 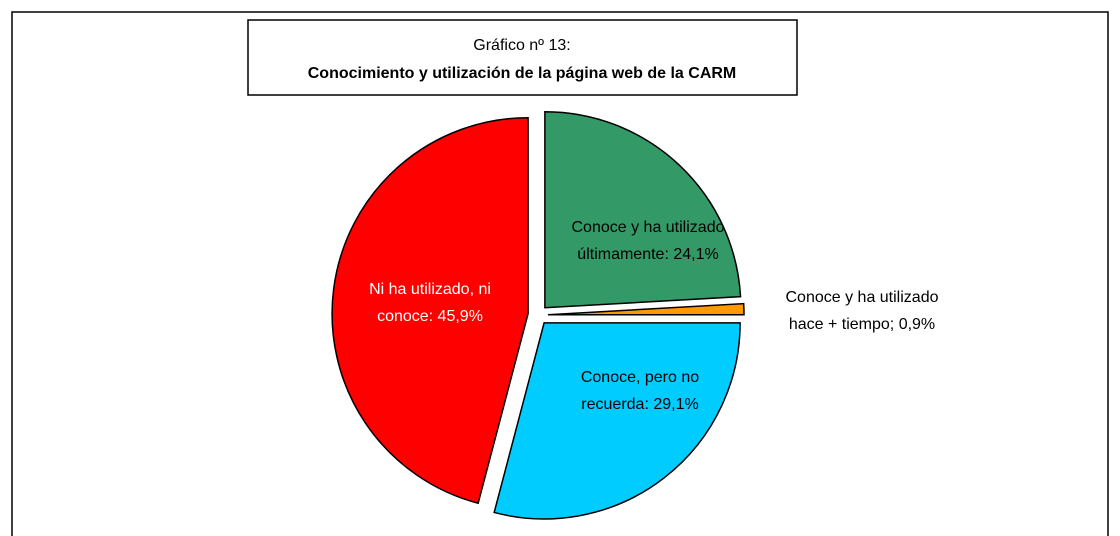 What do you see at coordinates (862, 324) in the screenshot?
I see `data-label: hace + tiempo; 0,9%` at bounding box center [862, 324].